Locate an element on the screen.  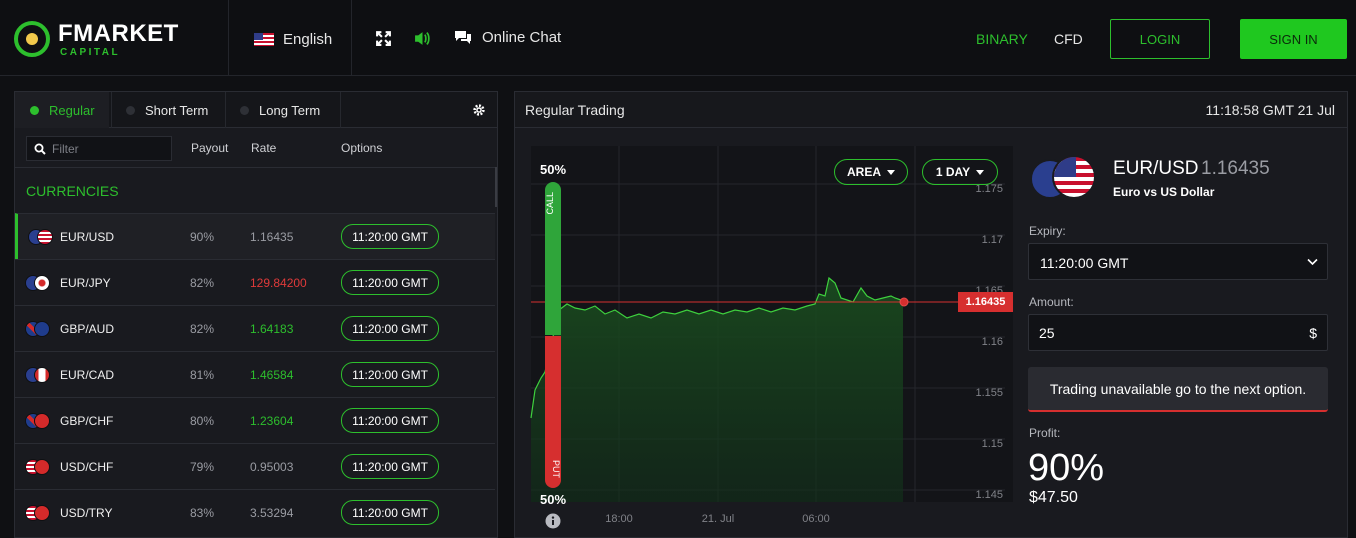
brand-logo: FMARKET CAPITAL is located at coordinates (109, 40).